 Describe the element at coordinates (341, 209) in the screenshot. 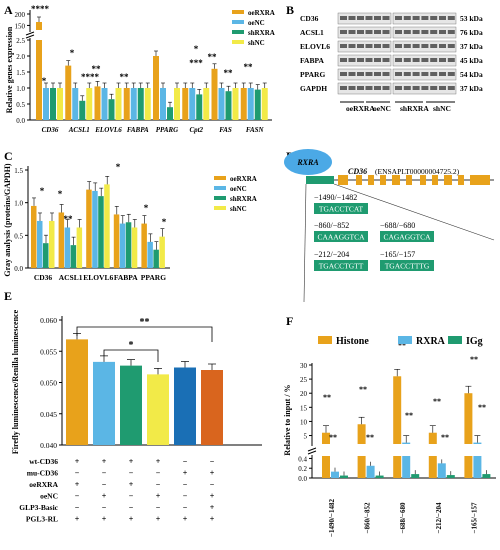

I see `d-site-seq: TGACCTCAT` at that location.